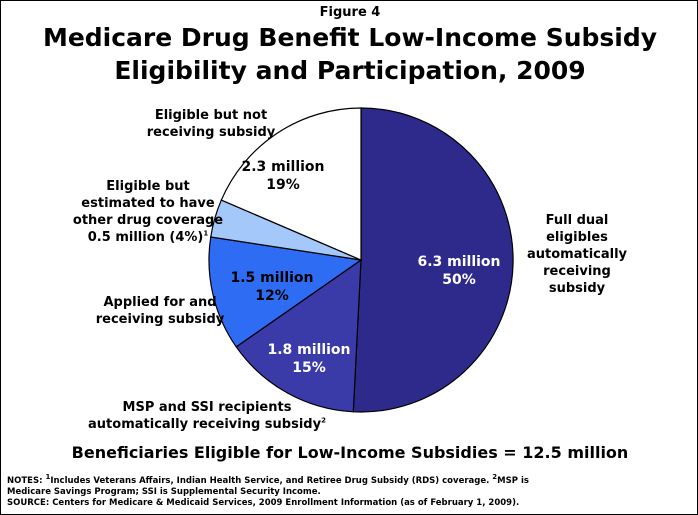 The width and height of the screenshot is (698, 515). I want to click on slice-label-not-receiving: 2.3 million 19%, so click(283, 176).